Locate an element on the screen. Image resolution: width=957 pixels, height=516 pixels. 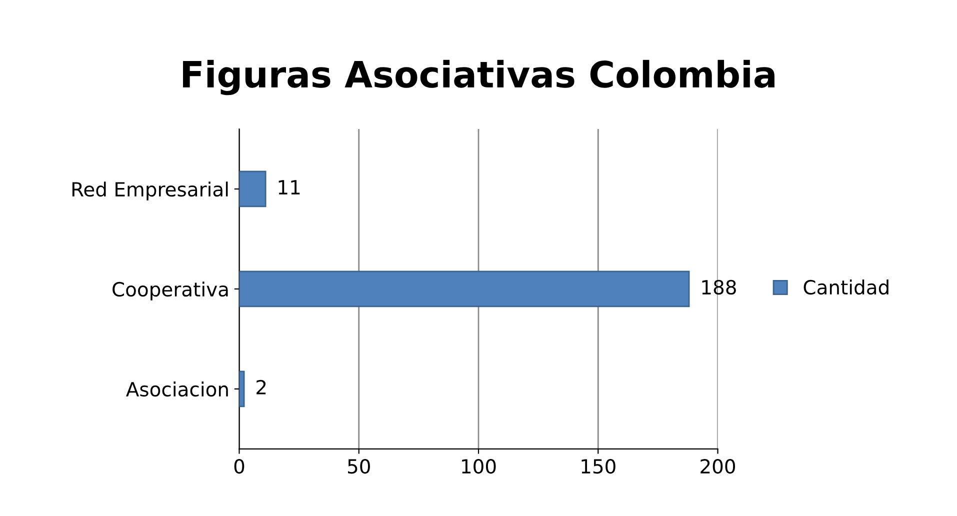
y-tick-label: Asociacion is located at coordinates (177, 389).